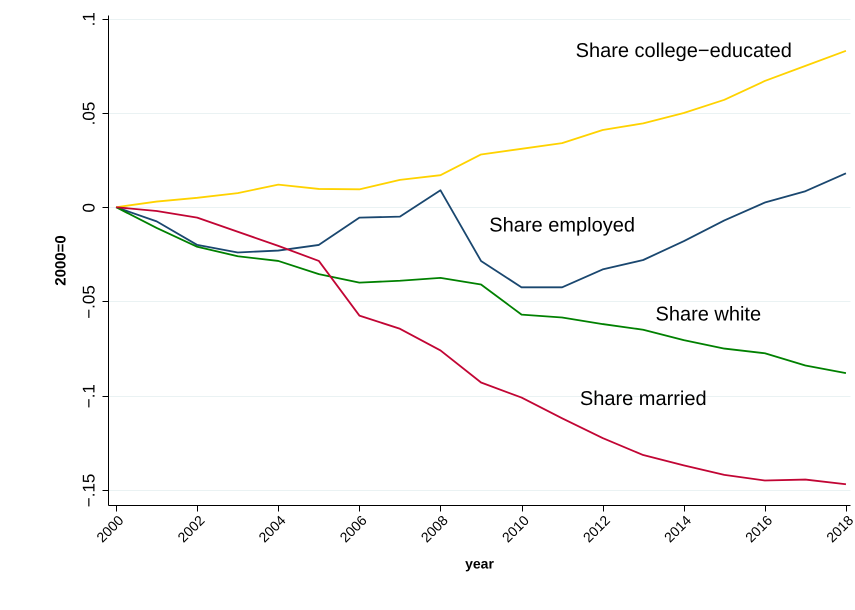  What do you see at coordinates (89, 19) in the screenshot?
I see `y-tick-label: .1` at bounding box center [89, 19].